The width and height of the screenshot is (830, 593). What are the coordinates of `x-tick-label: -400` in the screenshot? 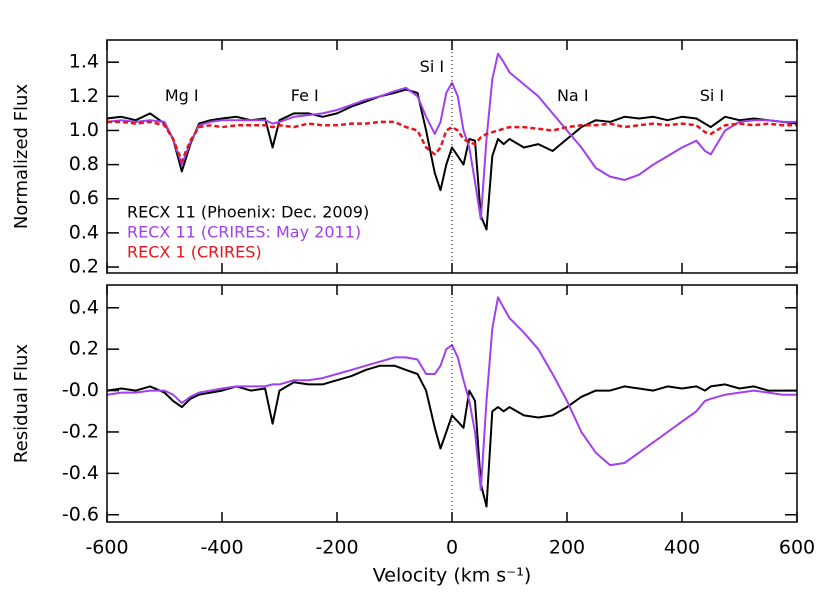 It's located at (221, 548).